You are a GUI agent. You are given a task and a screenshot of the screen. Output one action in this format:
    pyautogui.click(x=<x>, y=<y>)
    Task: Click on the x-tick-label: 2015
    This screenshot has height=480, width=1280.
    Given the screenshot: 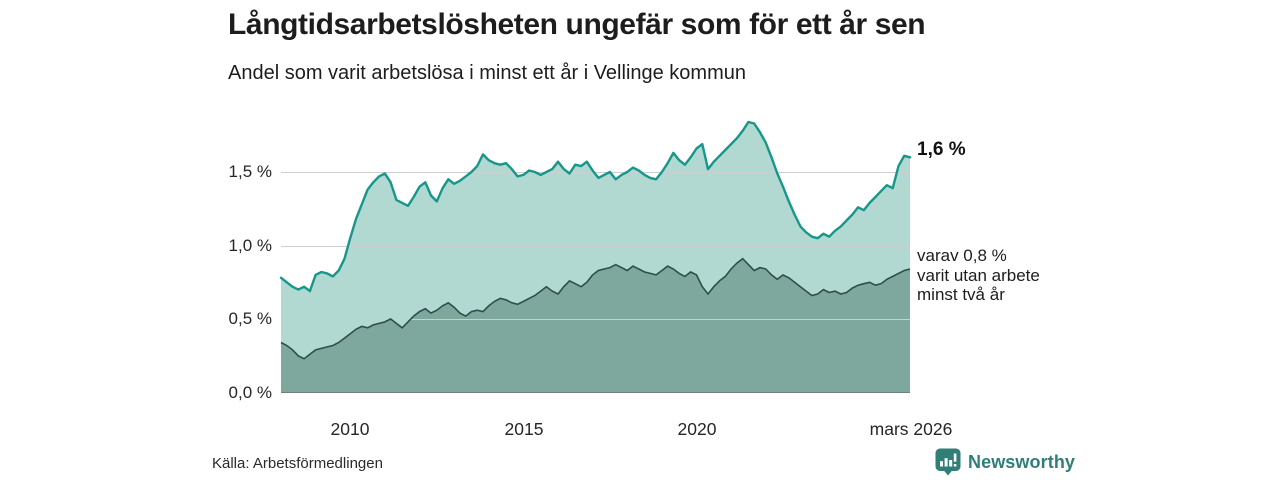 What is the action you would take?
    pyautogui.click(x=524, y=429)
    